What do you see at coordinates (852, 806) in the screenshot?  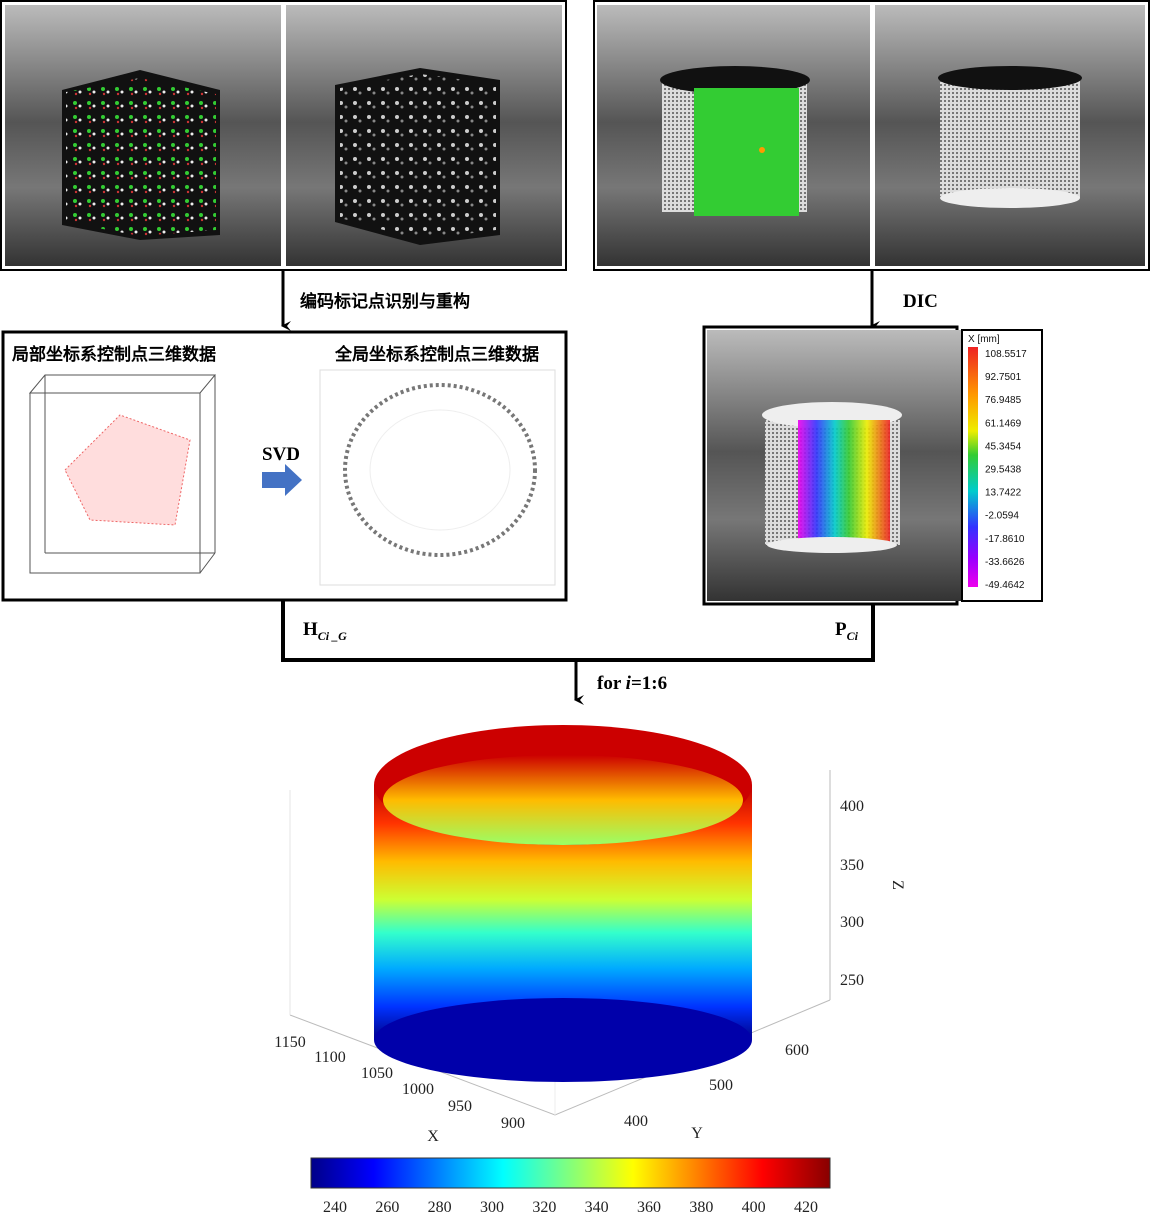 I see `z-tick-label: 400` at bounding box center [852, 806].